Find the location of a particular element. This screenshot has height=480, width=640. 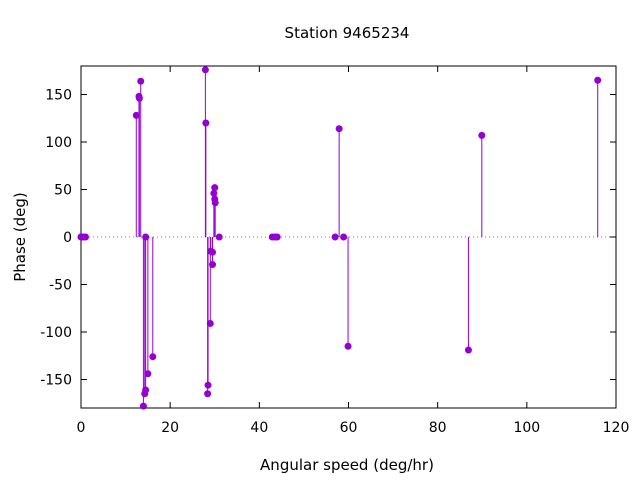

x-tick-label: 60 is located at coordinates (349, 428).